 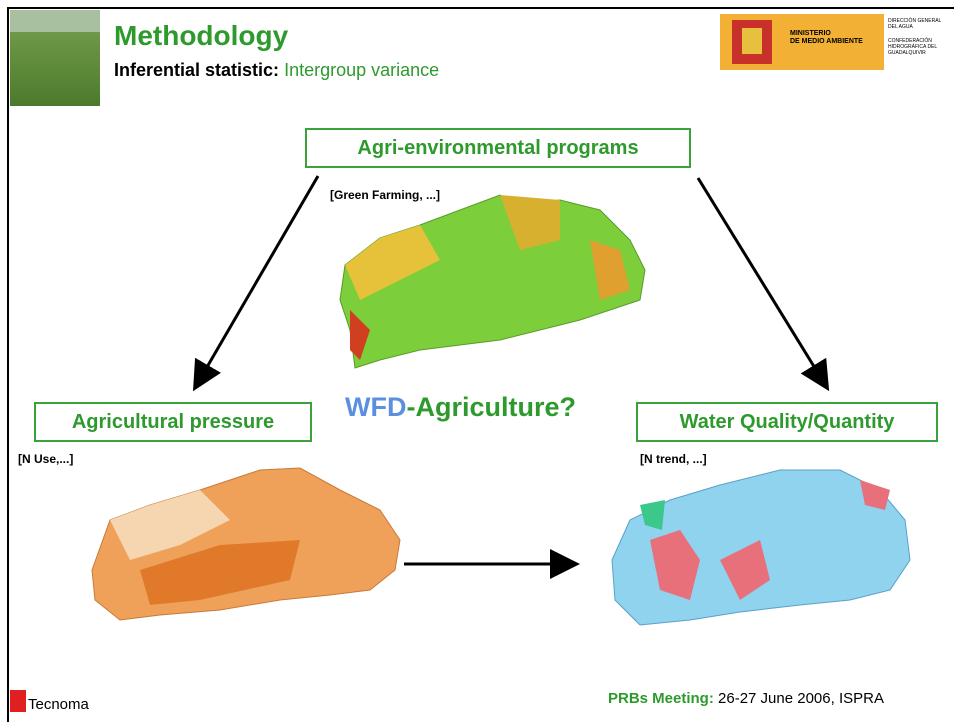 I want to click on node-note: [Green Farming, ...], so click(x=385, y=195).